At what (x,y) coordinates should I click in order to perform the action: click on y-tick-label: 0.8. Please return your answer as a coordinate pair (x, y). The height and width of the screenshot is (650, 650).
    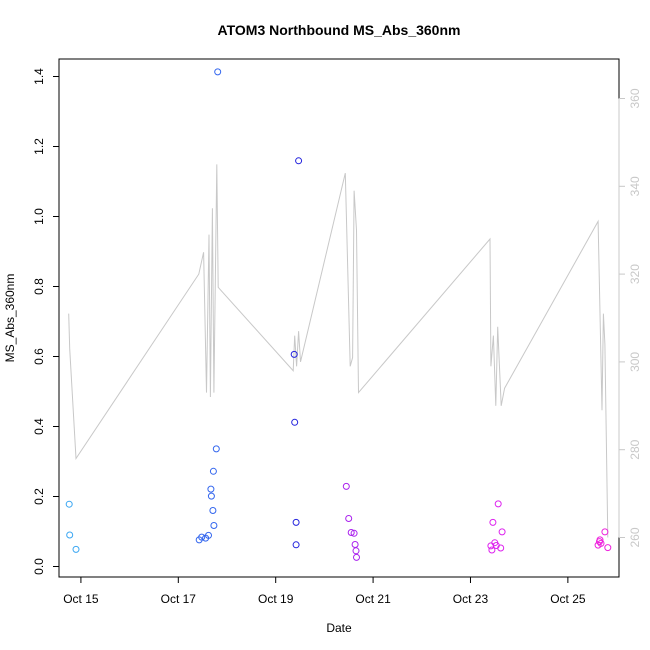
    Looking at the image, I should click on (39, 286).